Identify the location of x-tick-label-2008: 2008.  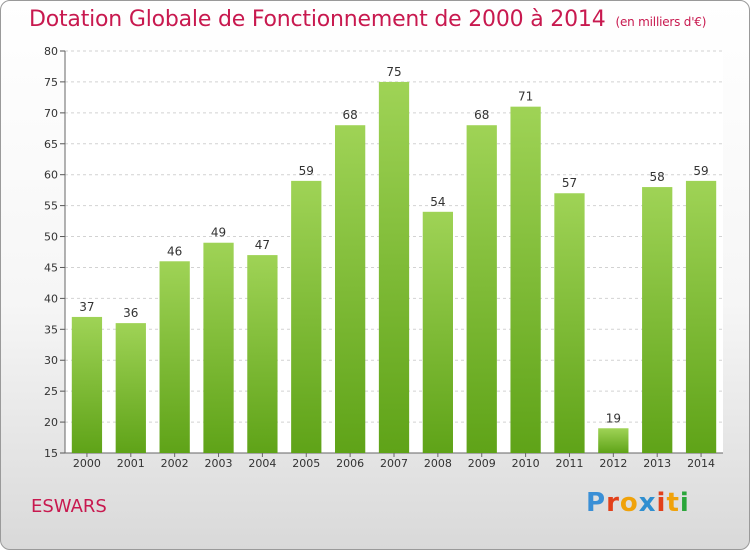
(438, 463).